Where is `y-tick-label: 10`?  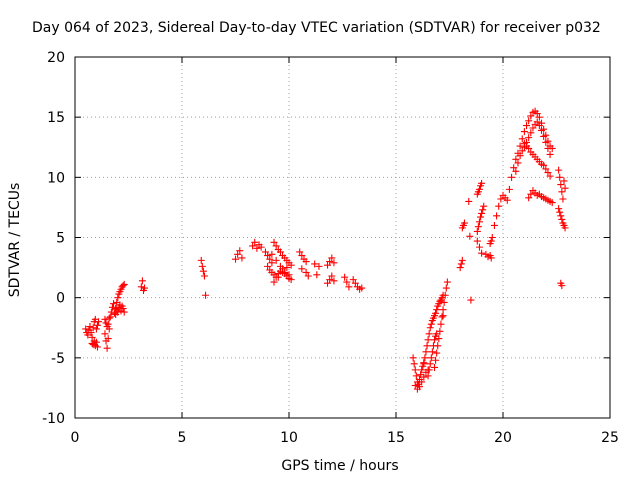 y-tick-label: 10 is located at coordinates (56, 178).